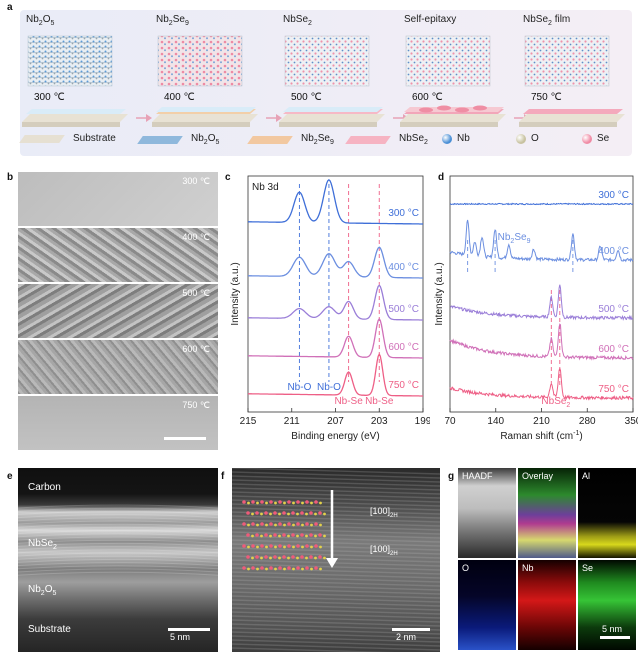 This screenshot has height=661, width=638. What do you see at coordinates (325, 143) in the screenshot?
I see `panel-a-legend: Substrate Nb2O5 Nb2Se9 NbSe2 Nb O Se` at bounding box center [325, 143].